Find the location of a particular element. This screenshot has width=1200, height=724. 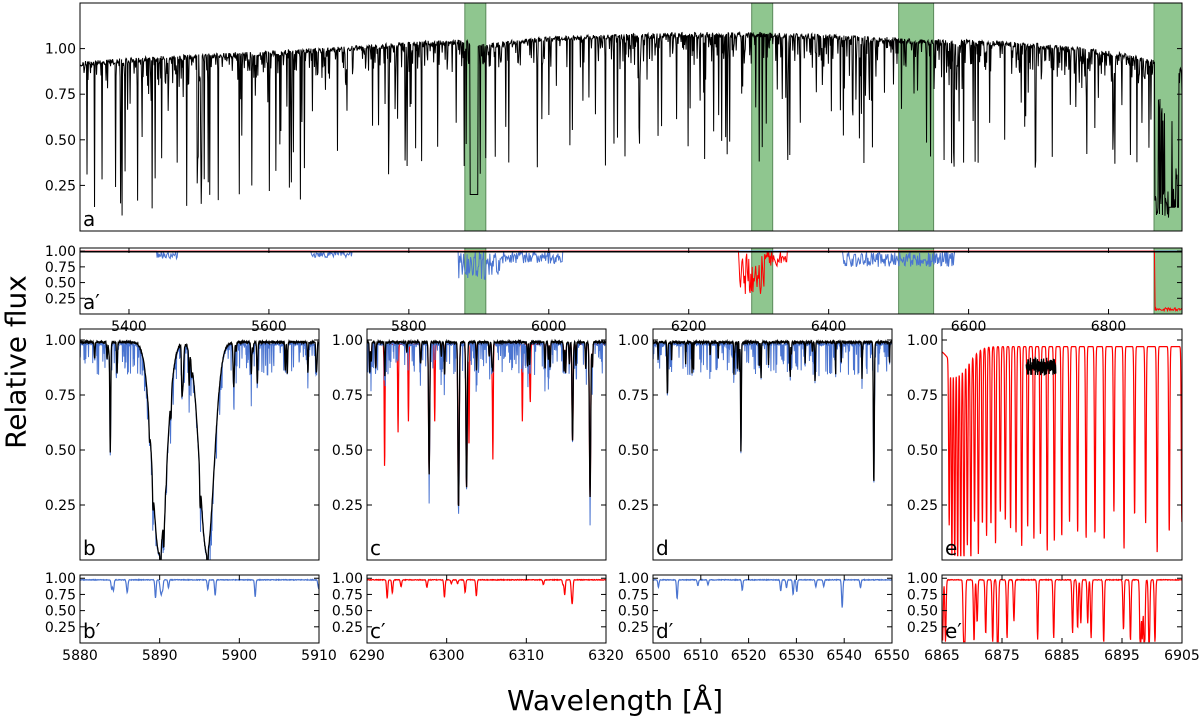

panel-d_prime-plot is located at coordinates (772, 593).